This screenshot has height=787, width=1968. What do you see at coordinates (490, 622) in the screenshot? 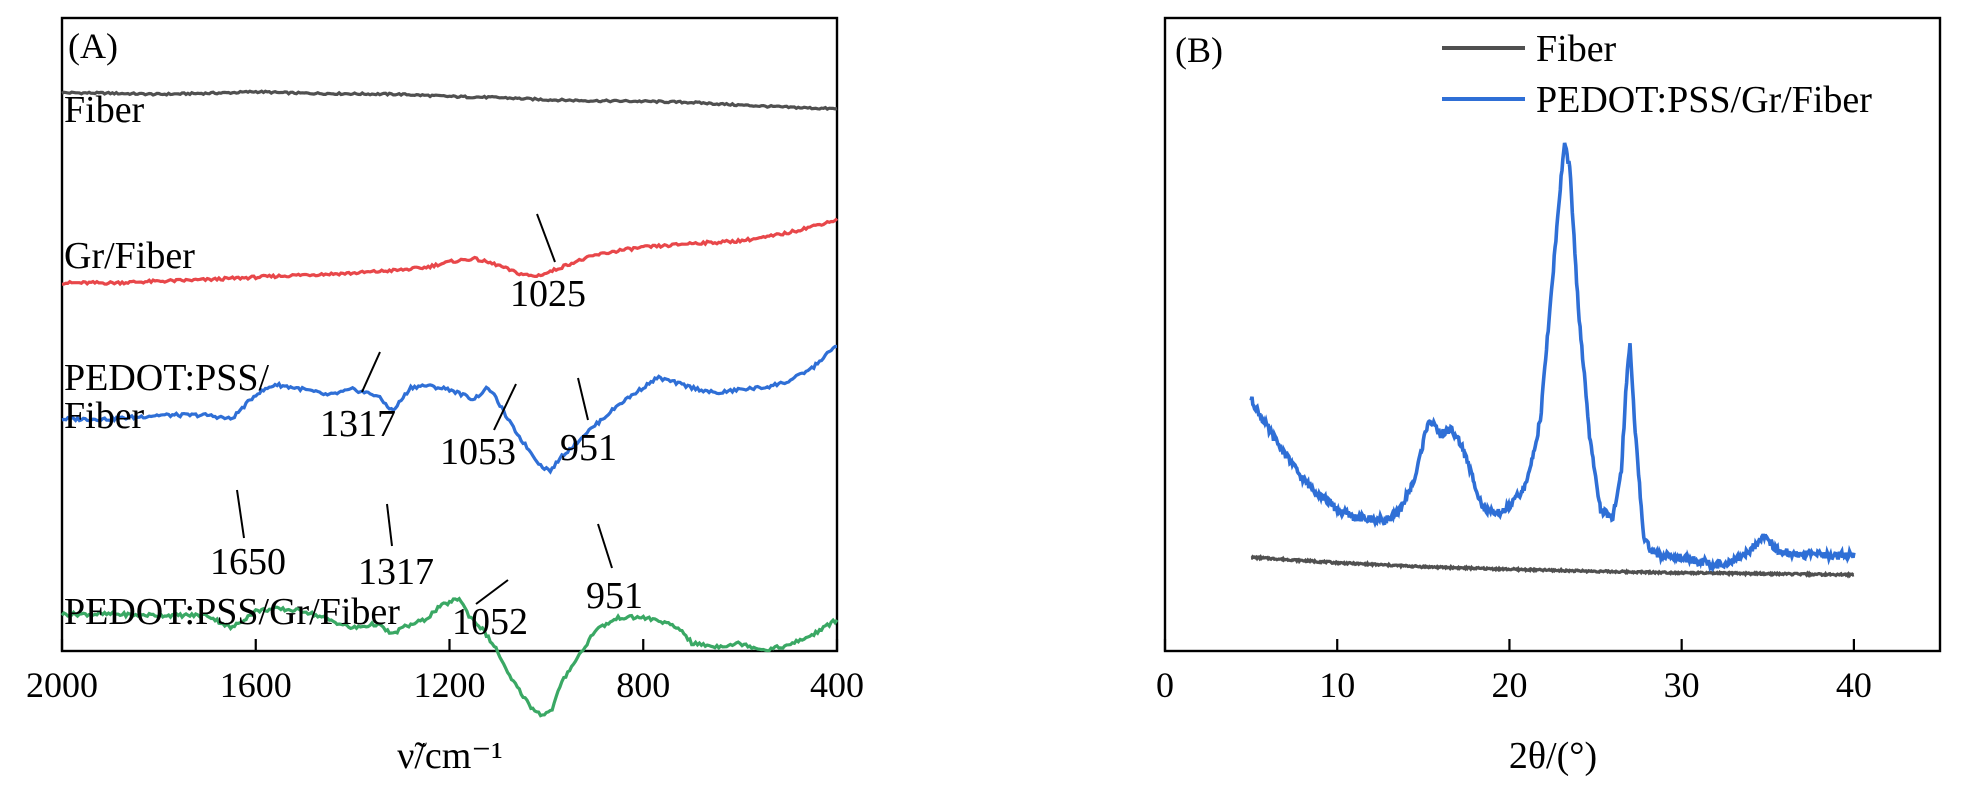
I see `annot-1052: 1052` at bounding box center [490, 622].